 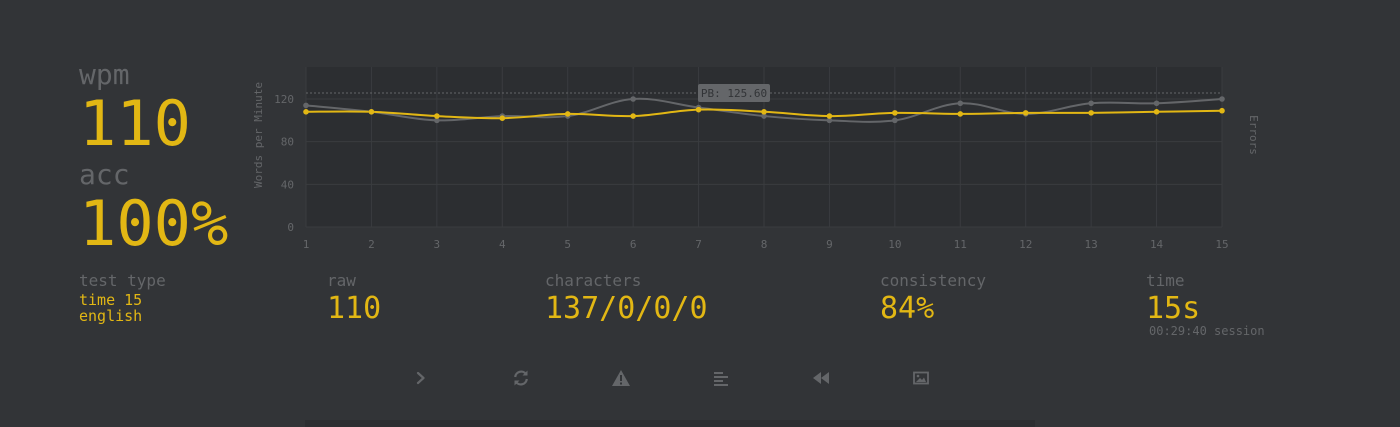 I want to click on image-icon, so click(x=921, y=378).